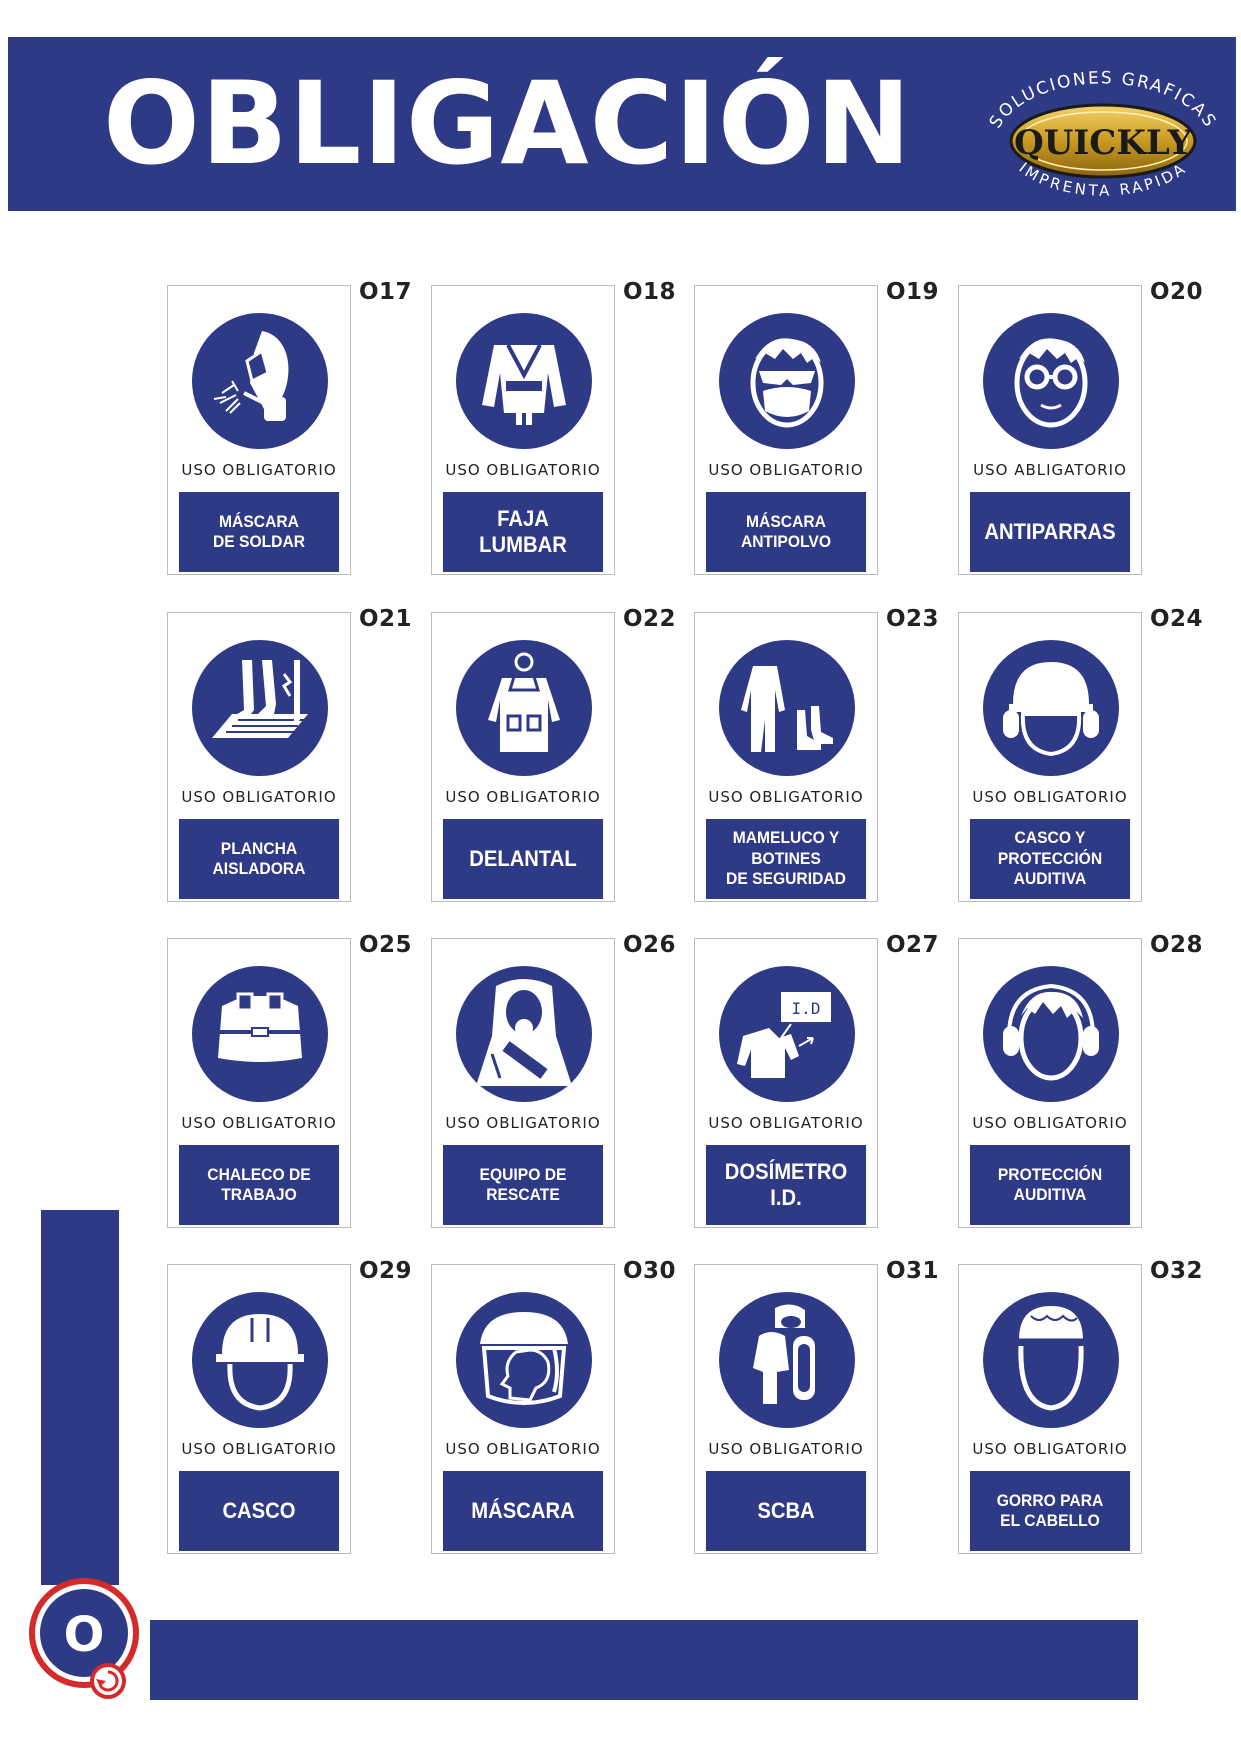  Describe the element at coordinates (1103, 143) in the screenshot. I see `logo-brand: QUICKLY` at that location.